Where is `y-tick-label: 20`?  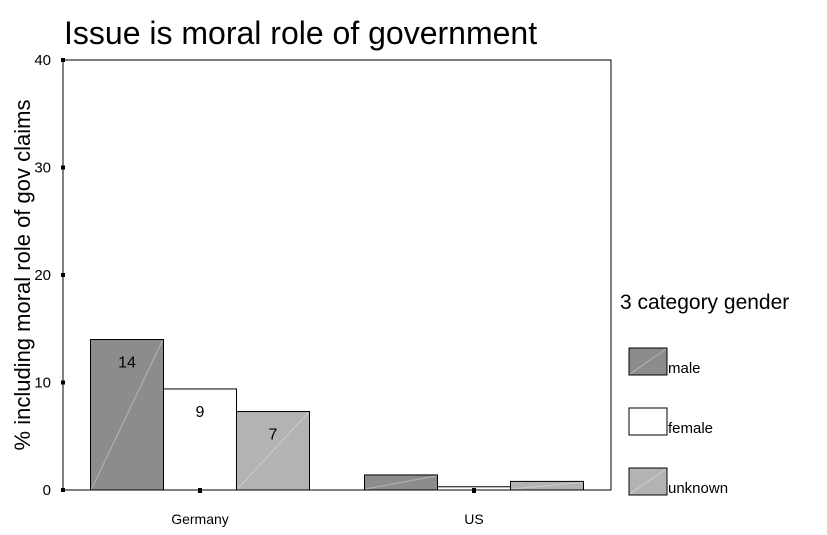
y-tick-label: 20 is located at coordinates (42, 275).